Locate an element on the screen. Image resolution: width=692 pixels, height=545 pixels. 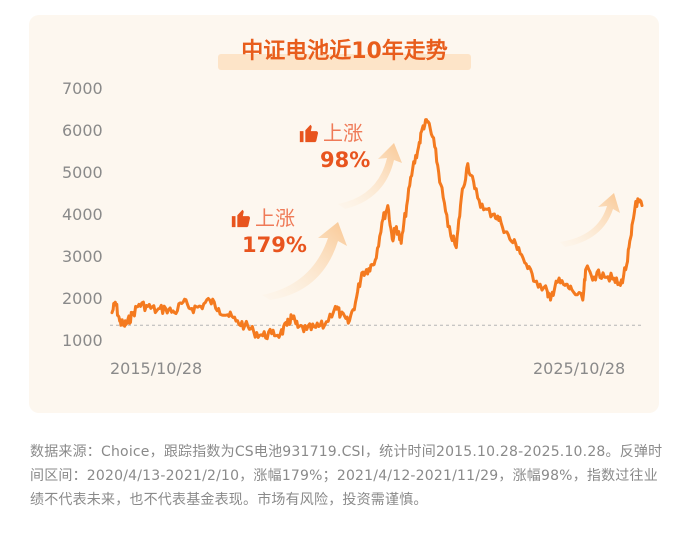
chart-title-wrap: 中证电池近10年走势 is located at coordinates (344, 53).